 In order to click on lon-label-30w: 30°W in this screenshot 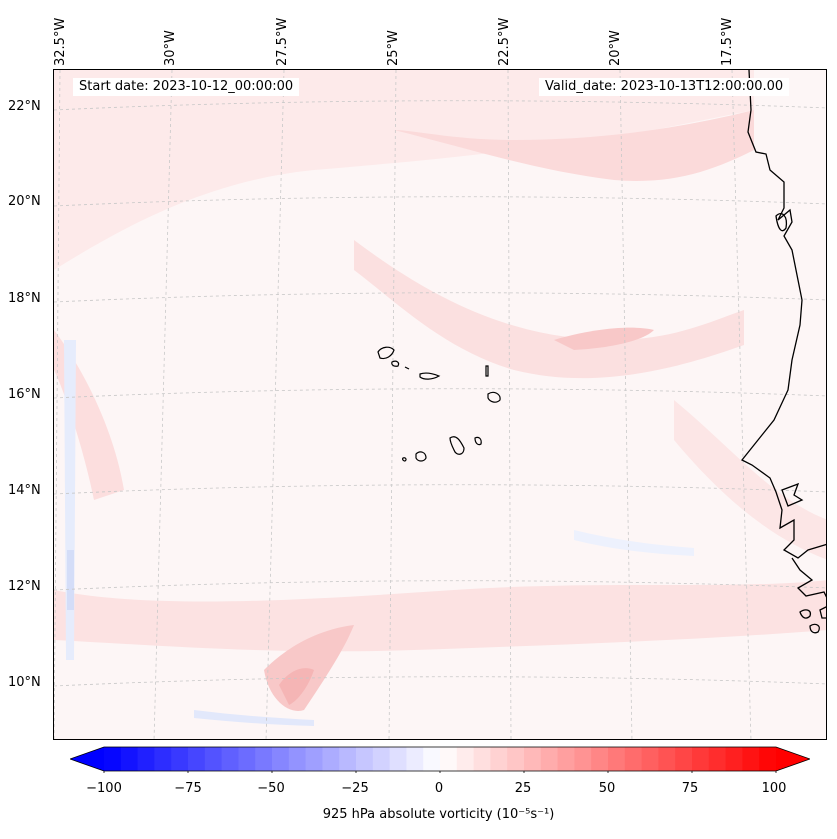, I will do `click(170, 48)`.